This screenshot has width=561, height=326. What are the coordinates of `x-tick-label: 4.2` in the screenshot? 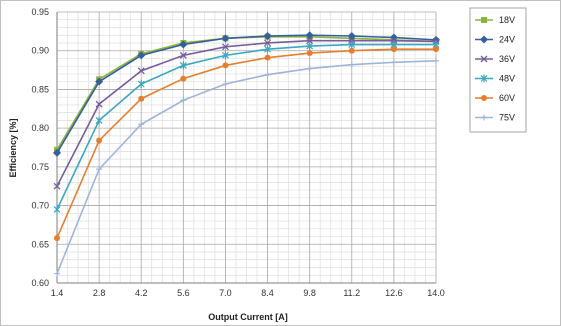 It's located at (141, 293).